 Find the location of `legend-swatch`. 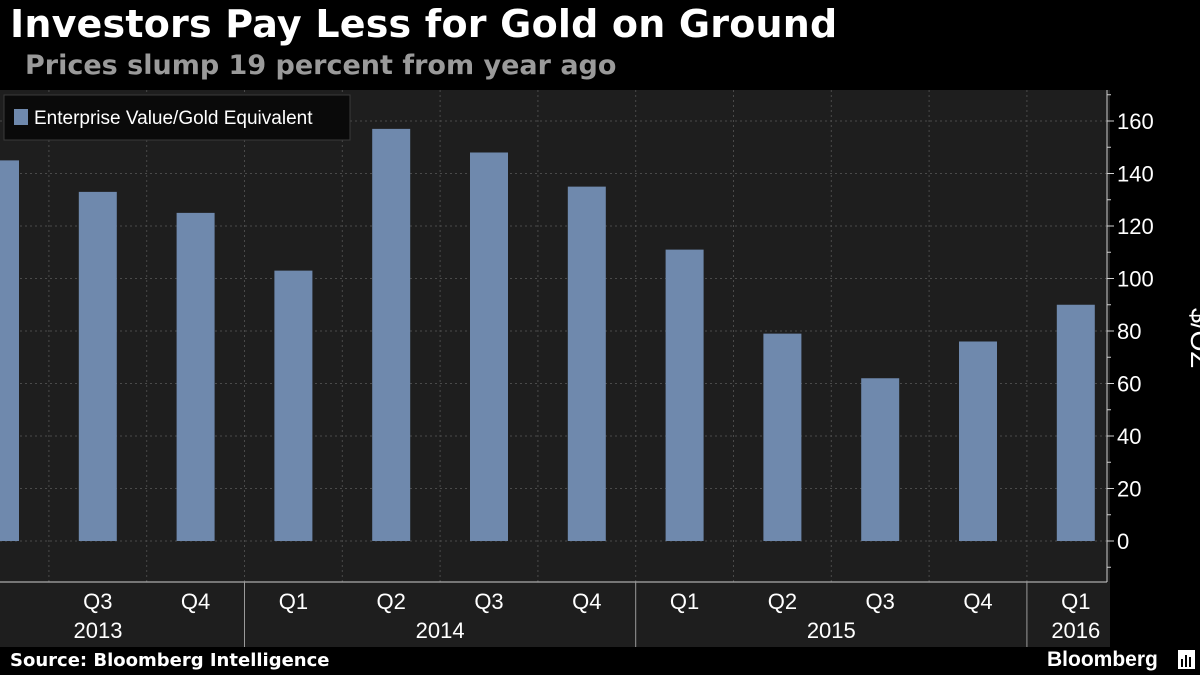

legend-swatch is located at coordinates (21, 117).